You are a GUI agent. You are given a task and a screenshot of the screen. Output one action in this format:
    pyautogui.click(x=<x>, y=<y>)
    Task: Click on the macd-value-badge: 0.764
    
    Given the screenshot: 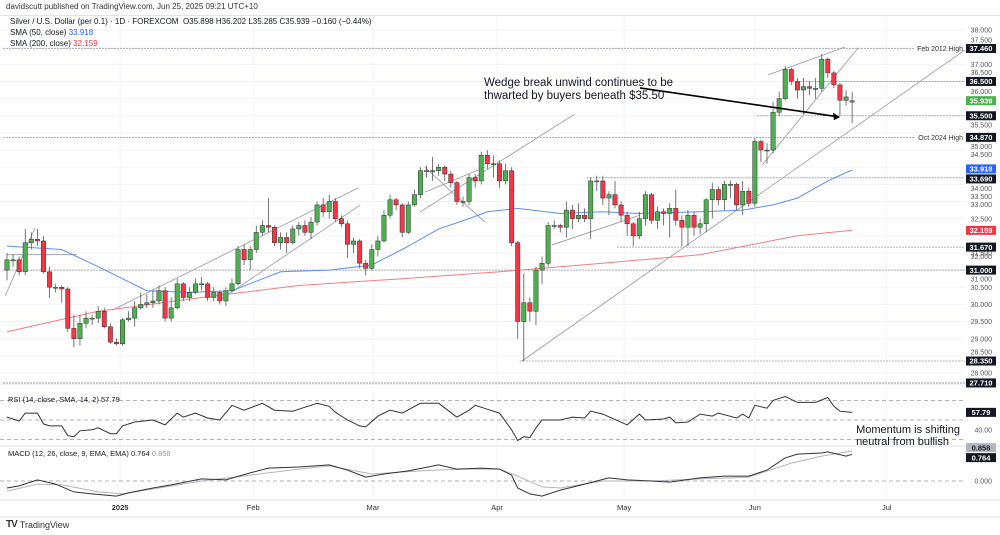 What is the action you would take?
    pyautogui.click(x=981, y=457)
    